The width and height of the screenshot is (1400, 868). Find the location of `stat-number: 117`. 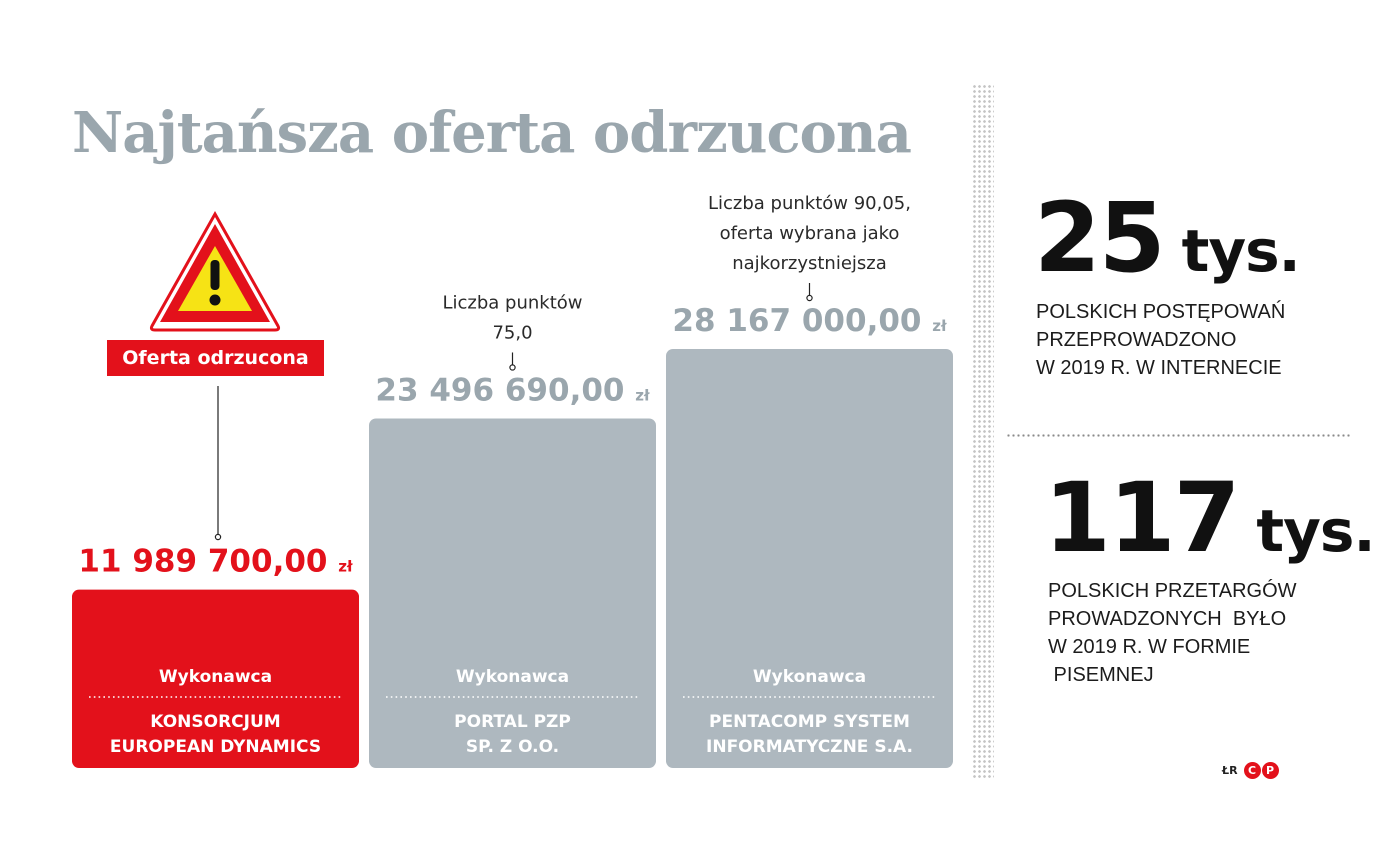

stat-number: 117 is located at coordinates (1142, 518).